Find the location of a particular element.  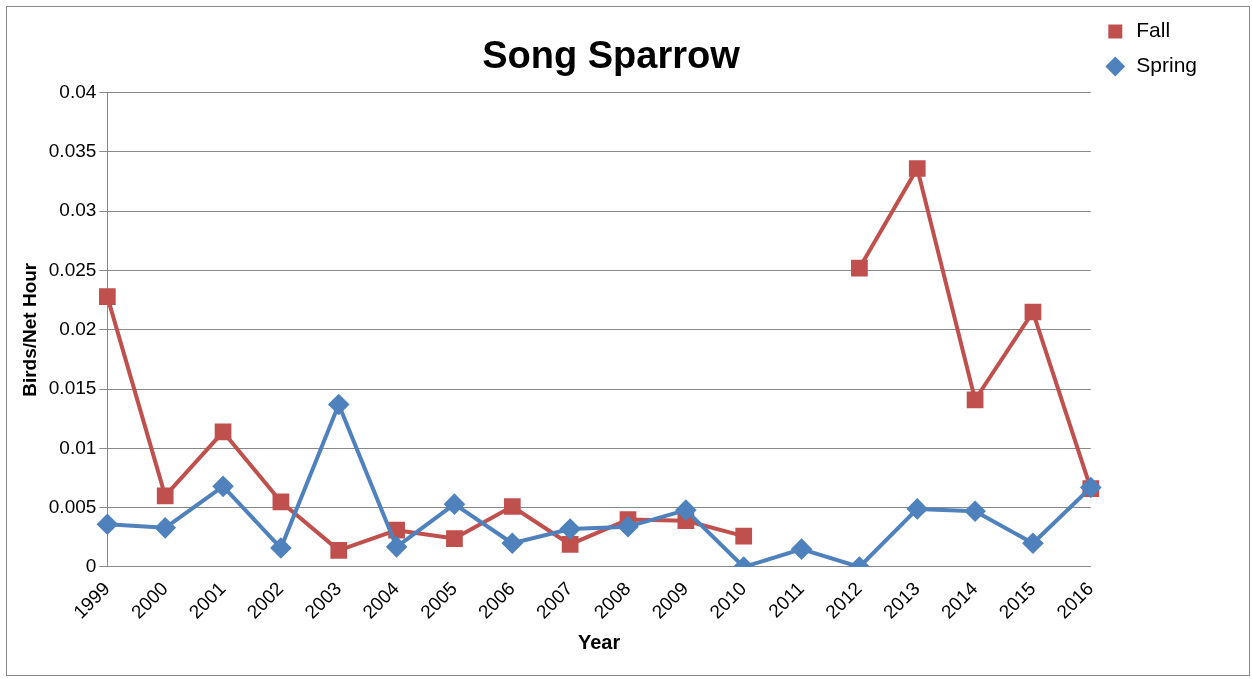

y-tick-label: 0.035 is located at coordinates (72, 151).